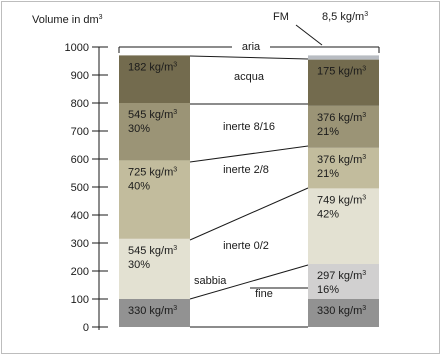 The image size is (441, 360). I want to click on y-tick-label: 100, so click(80, 300).